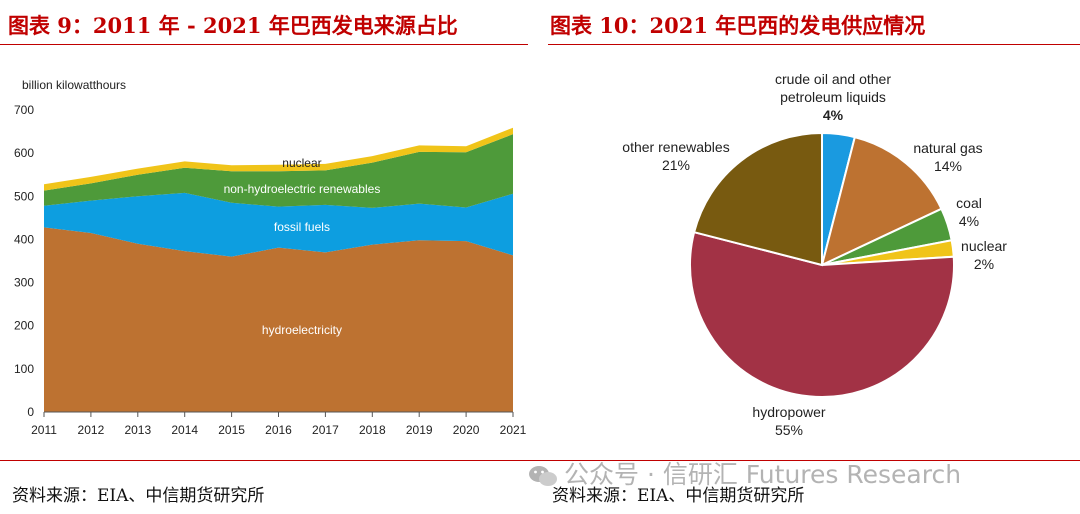 This screenshot has width=1080, height=514. What do you see at coordinates (24, 196) in the screenshot?
I see `y-tick-label: 500` at bounding box center [24, 196].